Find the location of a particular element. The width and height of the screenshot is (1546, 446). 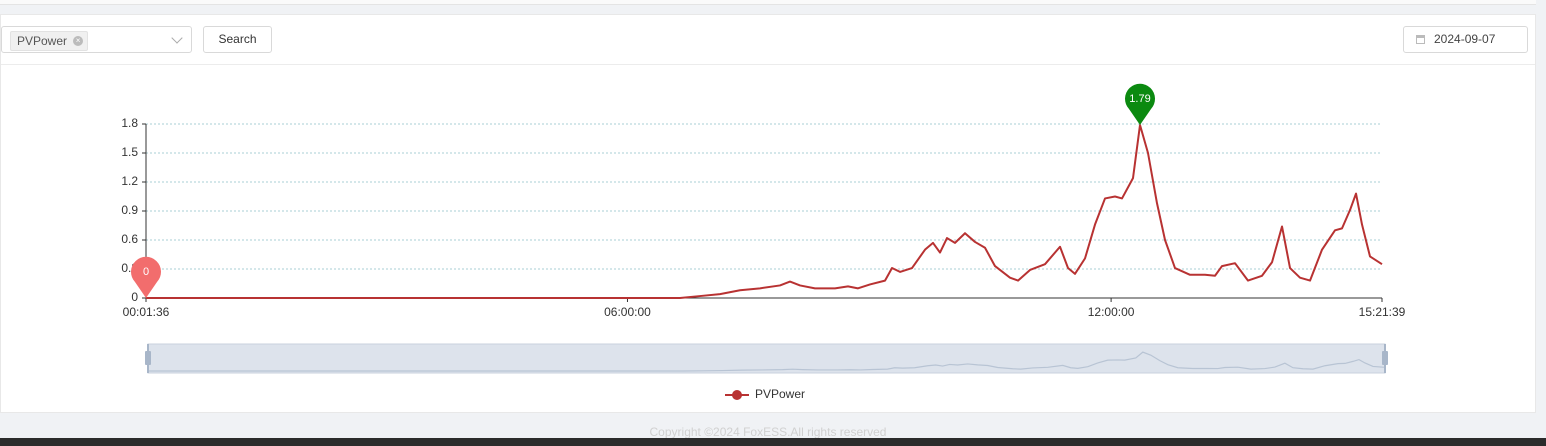

x-tick-label: 15:21:39 is located at coordinates (1382, 312).